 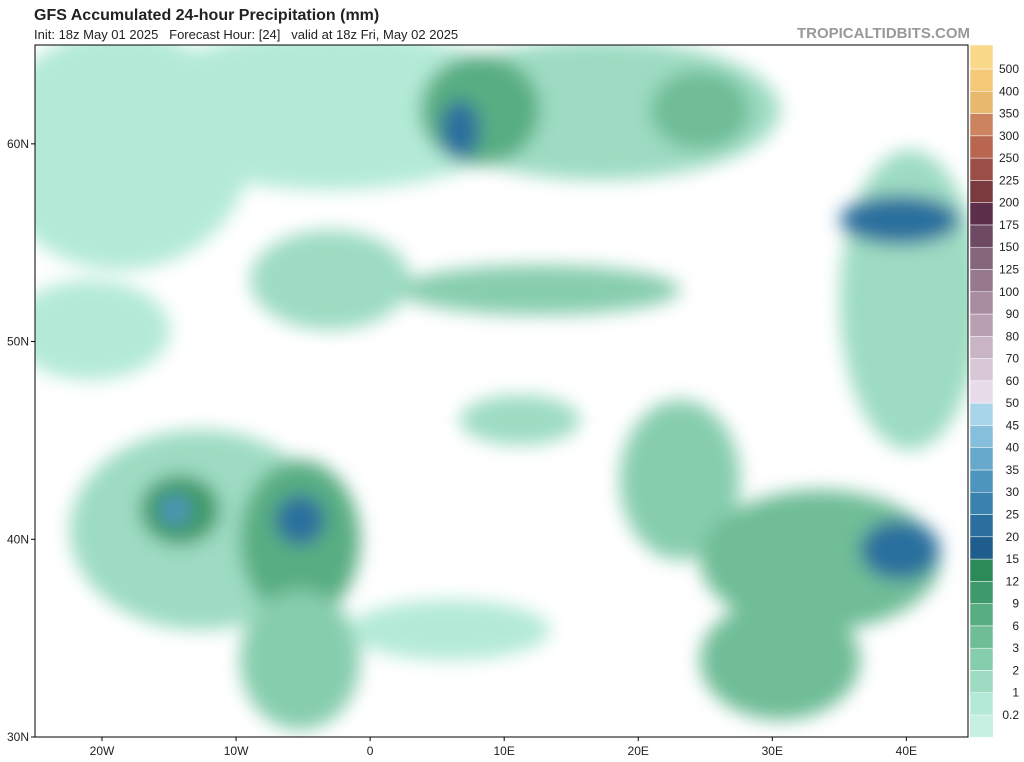 What do you see at coordinates (1013, 403) in the screenshot?
I see `colorbar-label: 50` at bounding box center [1013, 403].